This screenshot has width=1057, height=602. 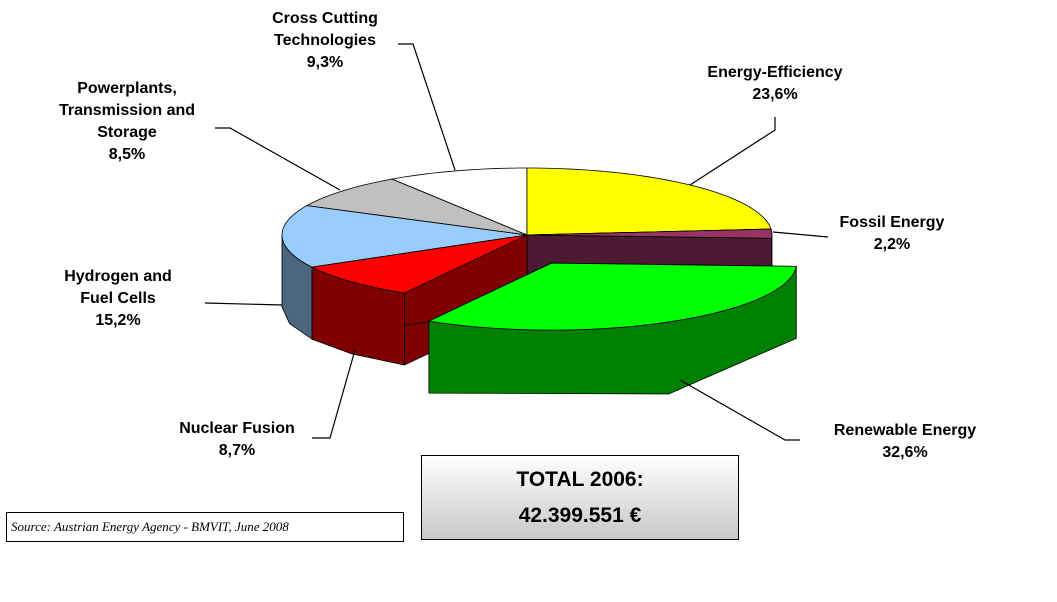 What do you see at coordinates (775, 72) in the screenshot?
I see `category-label: Energy-Efficiency` at bounding box center [775, 72].